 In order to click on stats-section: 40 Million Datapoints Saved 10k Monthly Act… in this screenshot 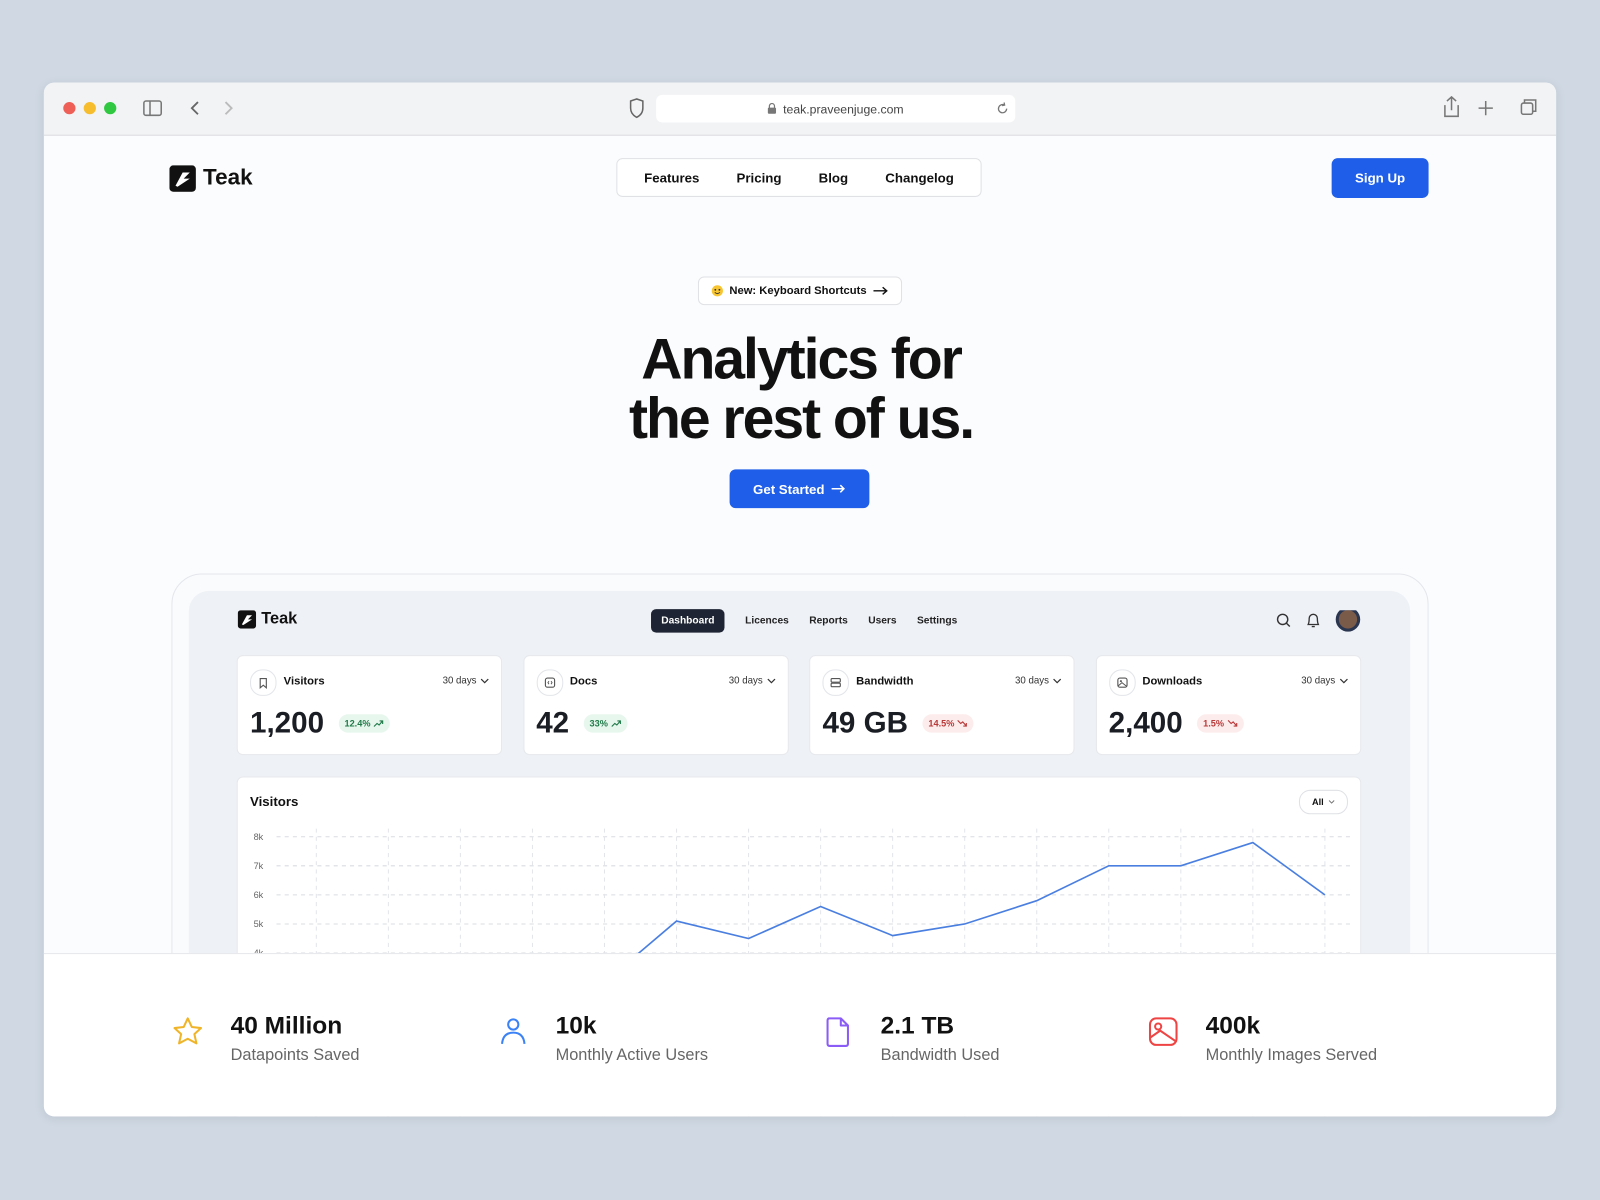, I will do `click(800, 1035)`.